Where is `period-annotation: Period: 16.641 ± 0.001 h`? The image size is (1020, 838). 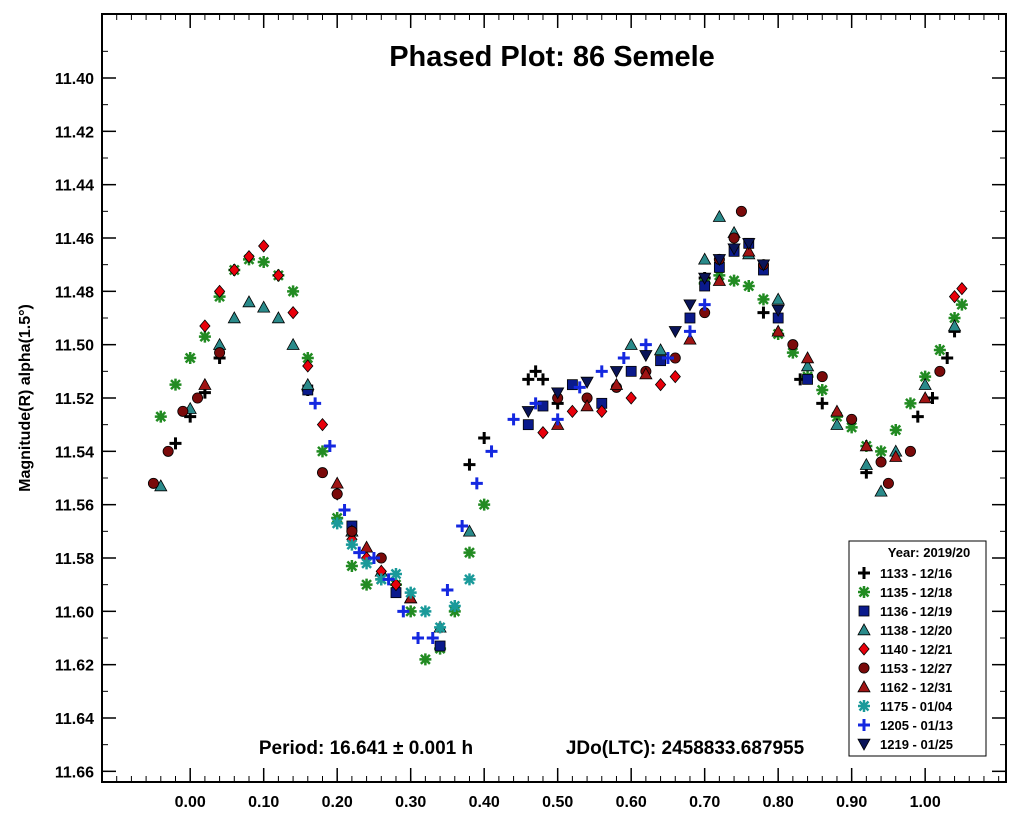
period-annotation: Period: 16.641 ± 0.001 h is located at coordinates (366, 748).